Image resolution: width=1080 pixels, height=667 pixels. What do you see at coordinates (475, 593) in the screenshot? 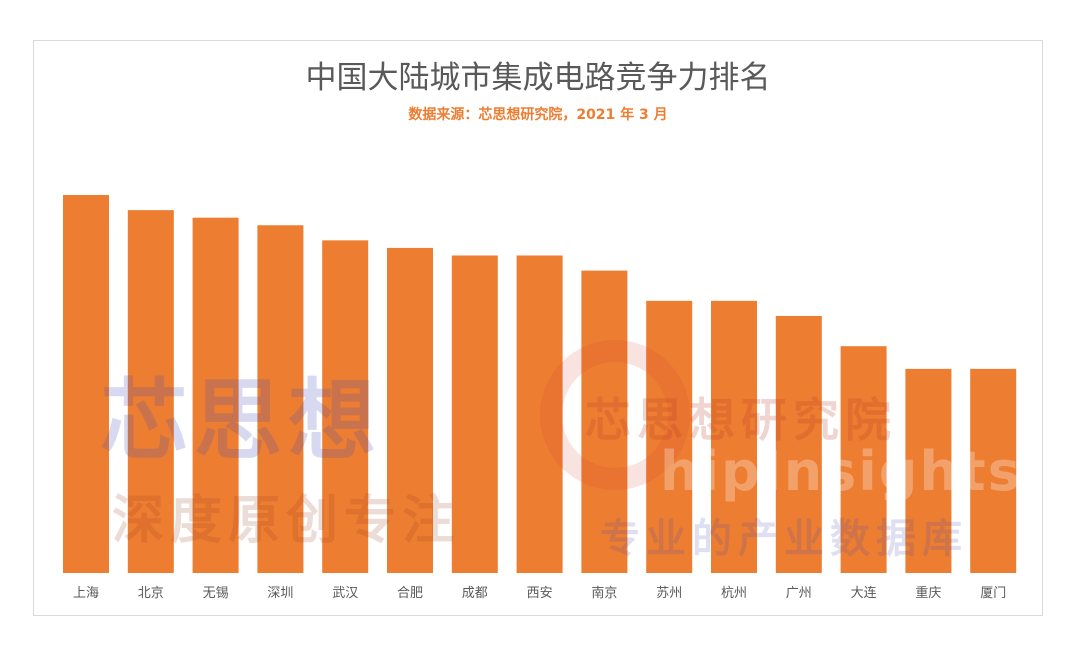
I see `x-tick-label: 成都` at bounding box center [475, 593].